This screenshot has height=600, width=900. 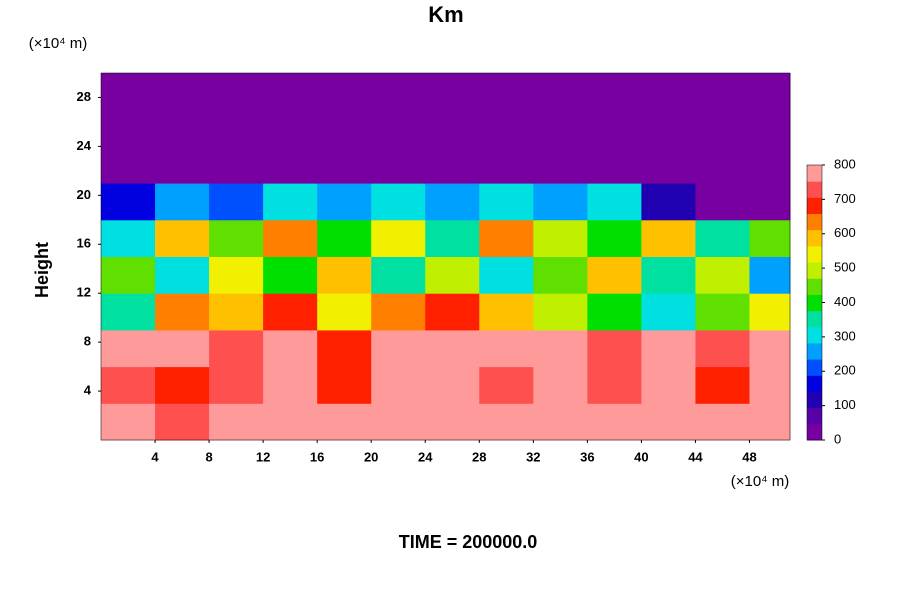 What do you see at coordinates (587, 456) in the screenshot?
I see `x-tick-label: 36` at bounding box center [587, 456].